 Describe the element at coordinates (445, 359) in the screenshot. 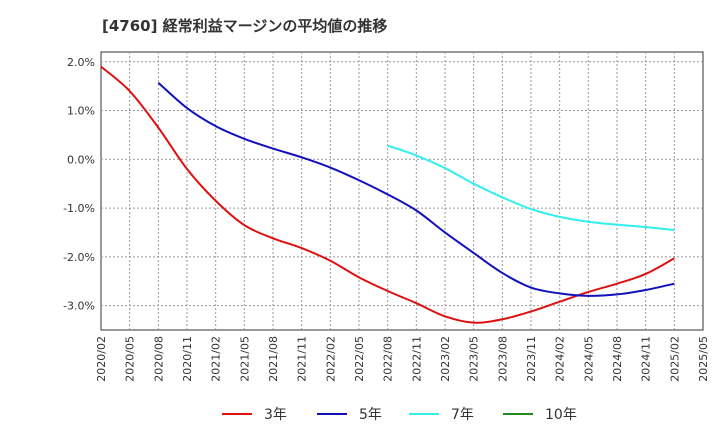

I see `x-tick-label: 2023/02` at that location.